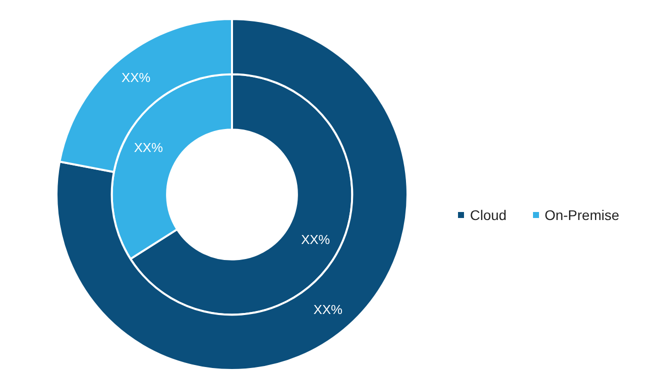 This screenshot has width=667, height=389. What do you see at coordinates (488, 215) in the screenshot?
I see `legend-label: Cloud` at bounding box center [488, 215].